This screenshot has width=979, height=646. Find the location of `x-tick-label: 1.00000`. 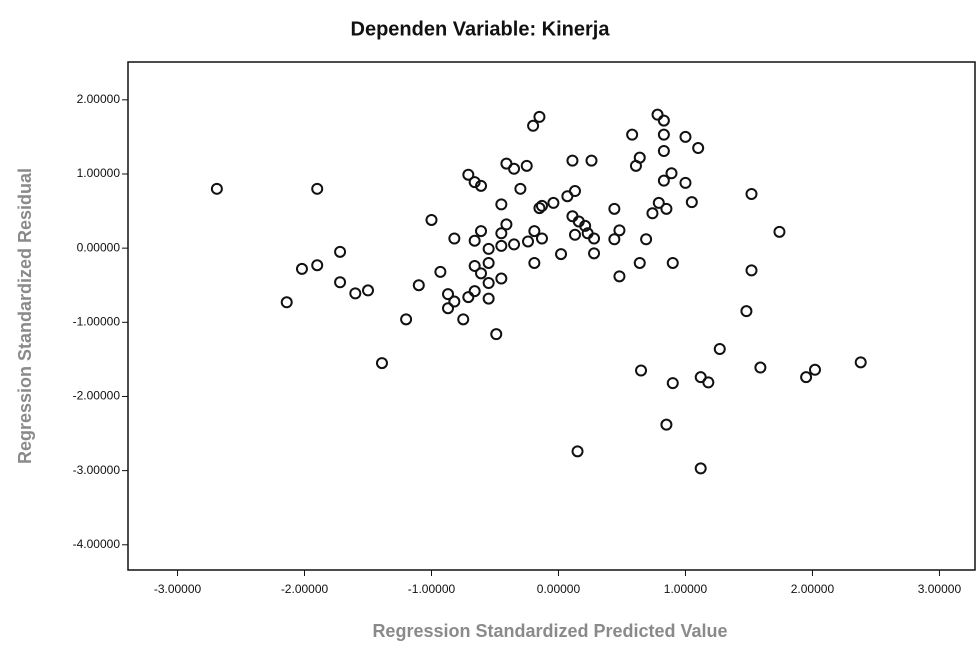

x-tick-label: 1.00000 is located at coordinates (686, 589).